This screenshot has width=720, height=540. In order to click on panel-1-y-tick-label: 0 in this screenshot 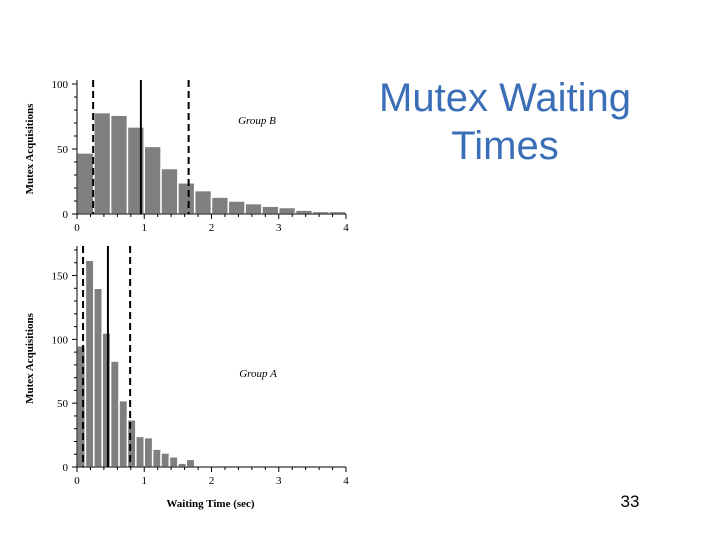, I will do `click(66, 215)`.